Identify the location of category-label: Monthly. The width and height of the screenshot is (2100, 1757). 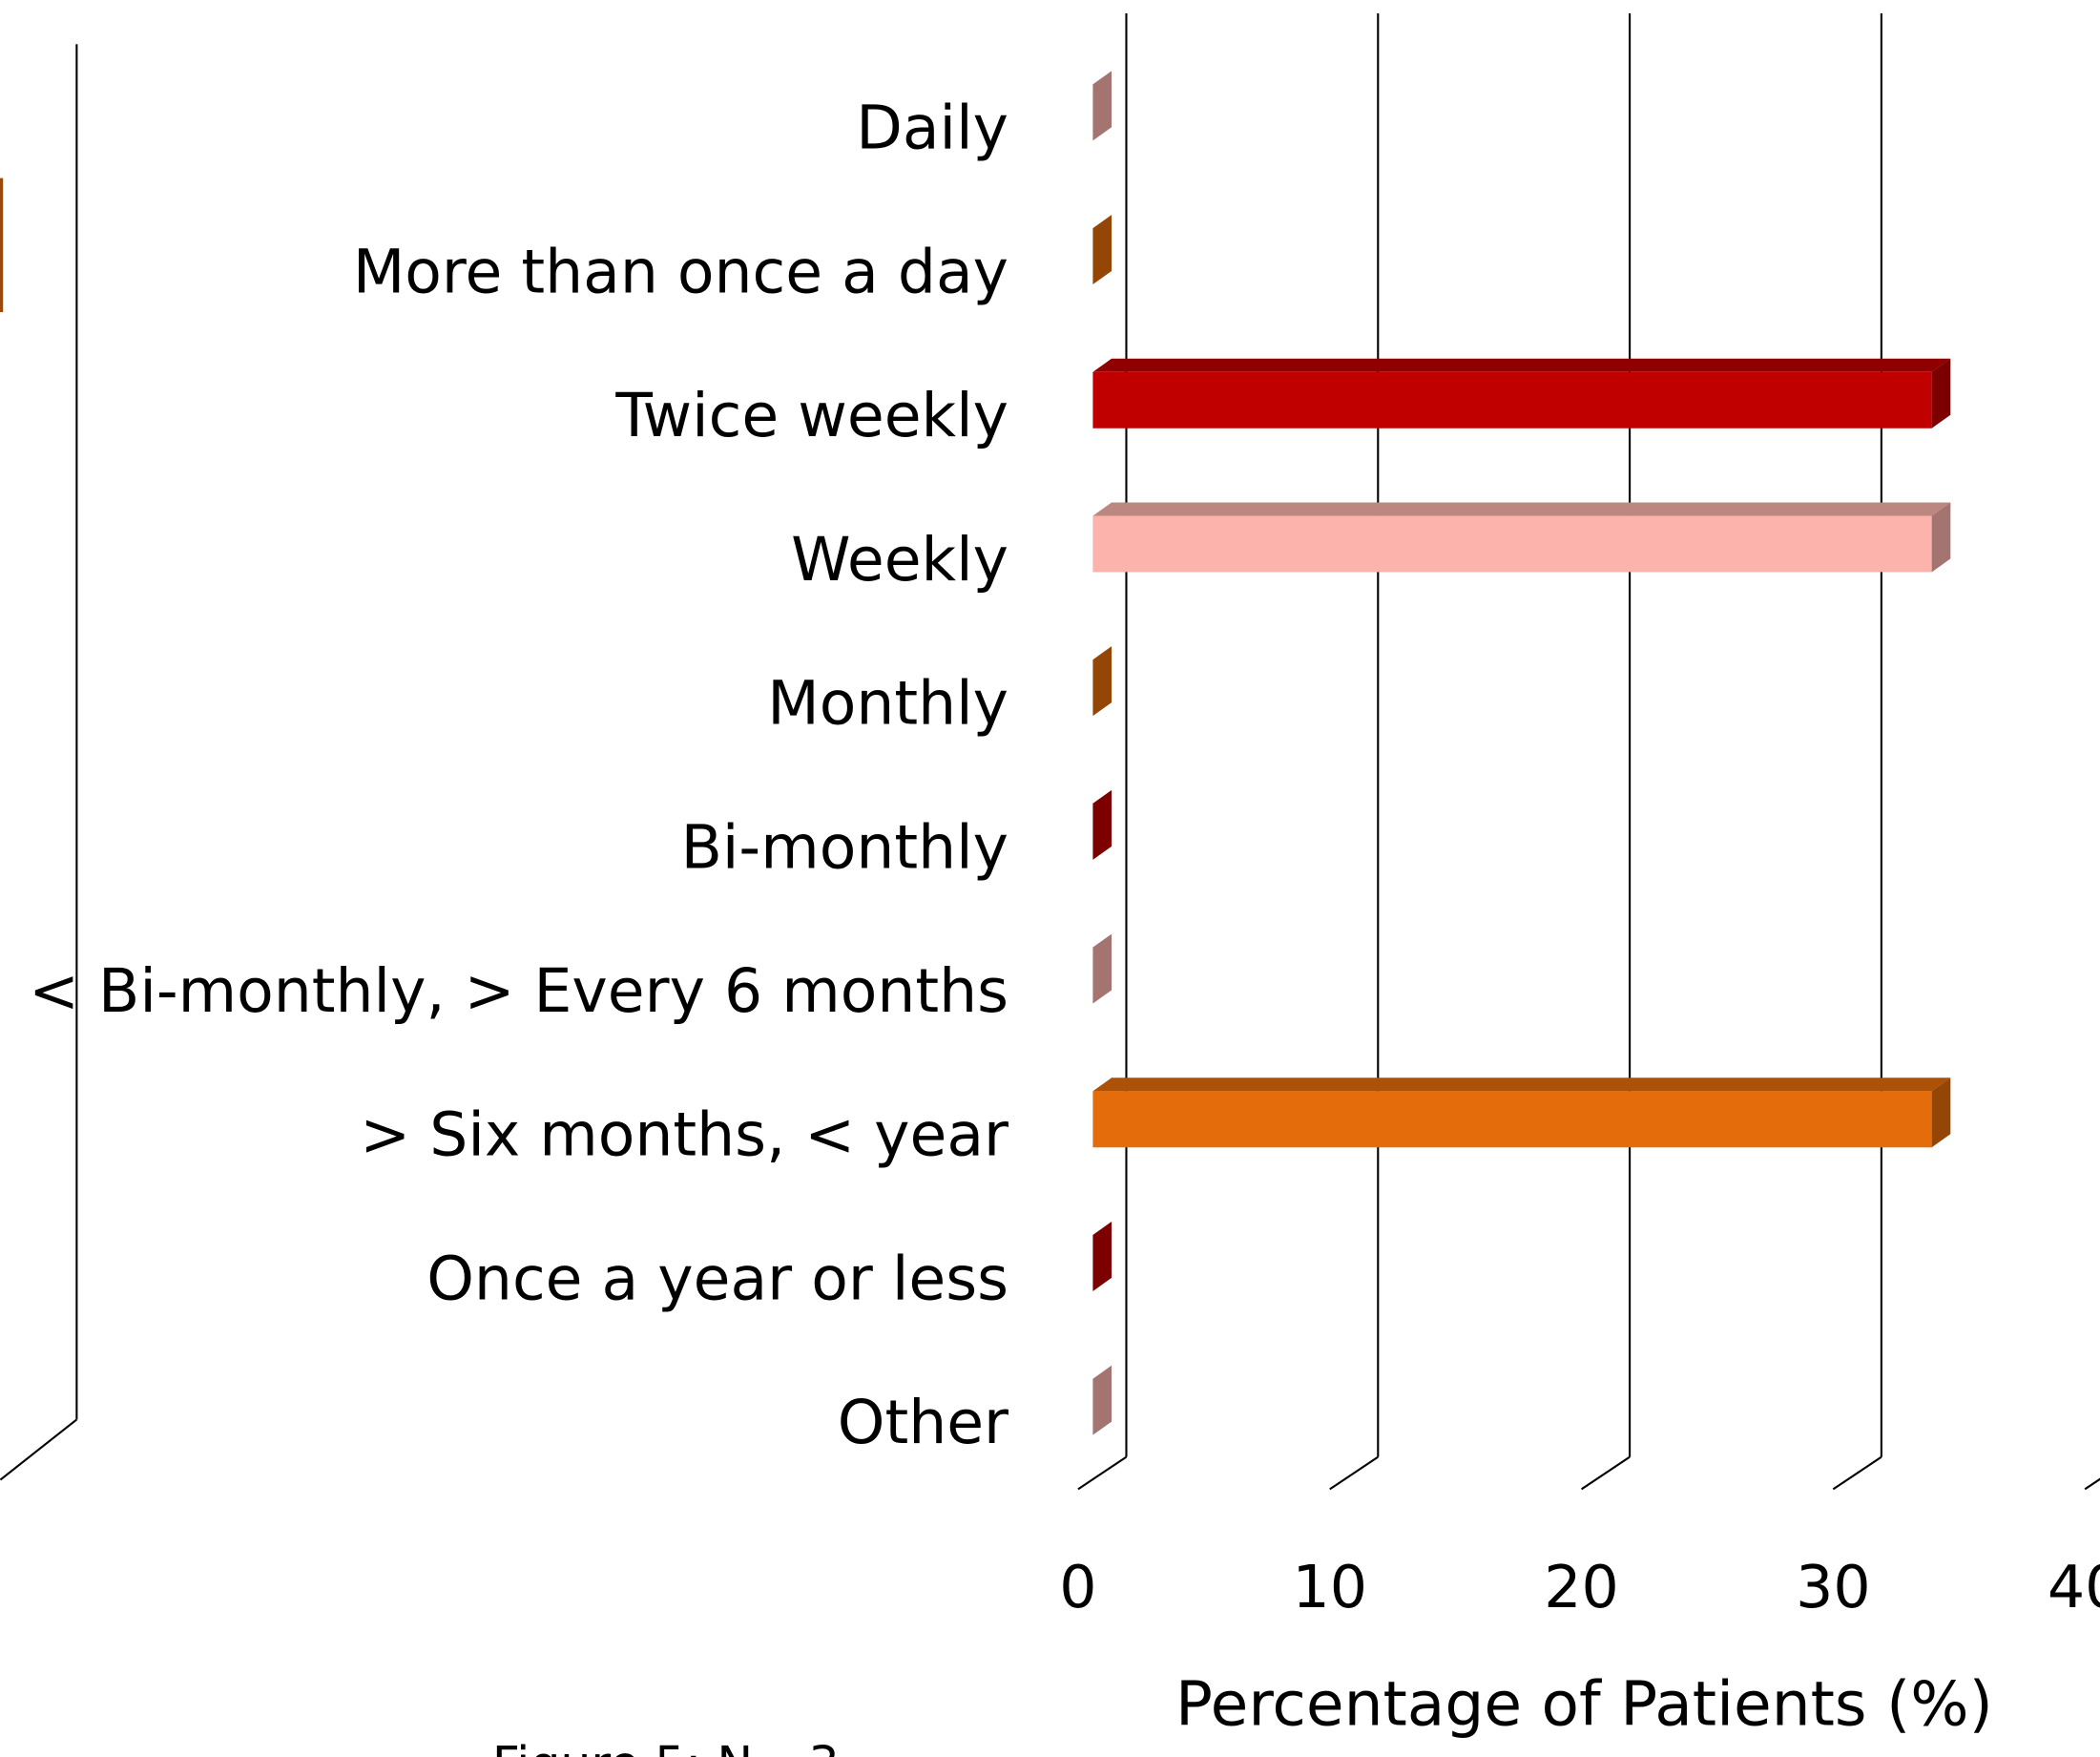
(888, 703).